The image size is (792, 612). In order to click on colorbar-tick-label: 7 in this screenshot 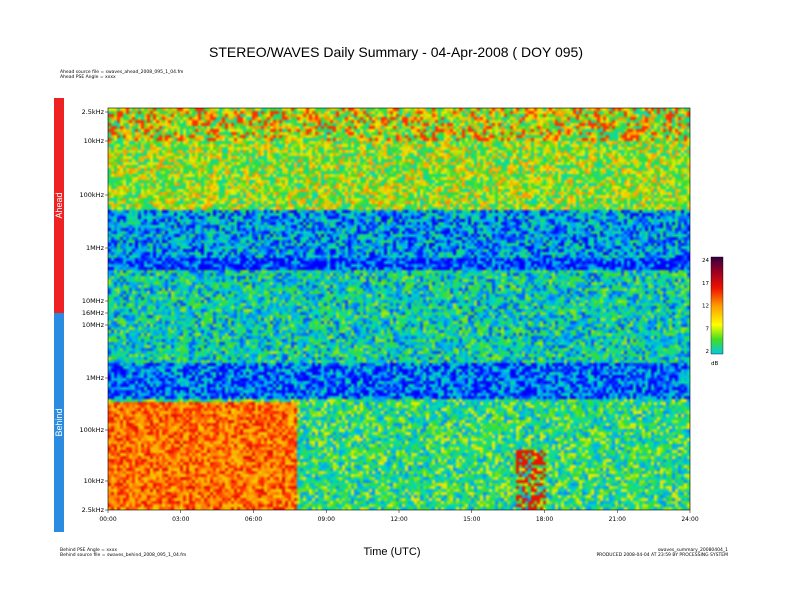, I will do `click(708, 329)`.